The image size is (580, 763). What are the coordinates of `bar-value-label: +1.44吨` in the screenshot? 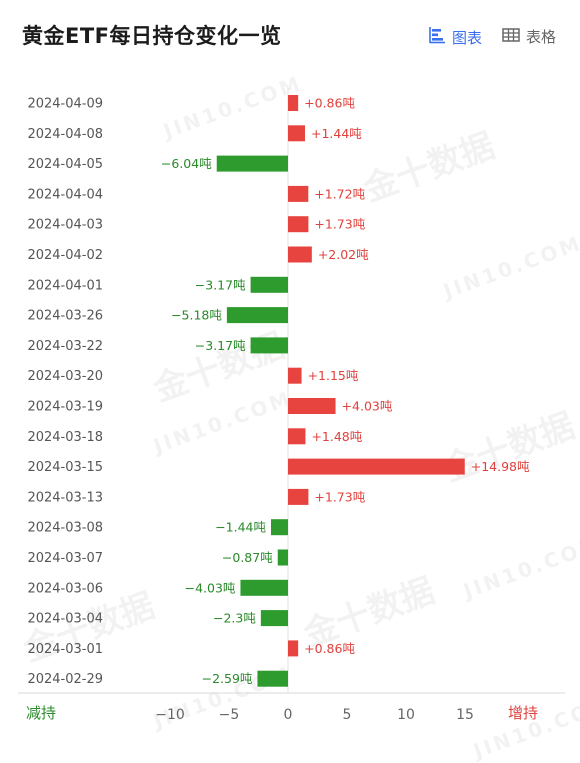 It's located at (336, 133).